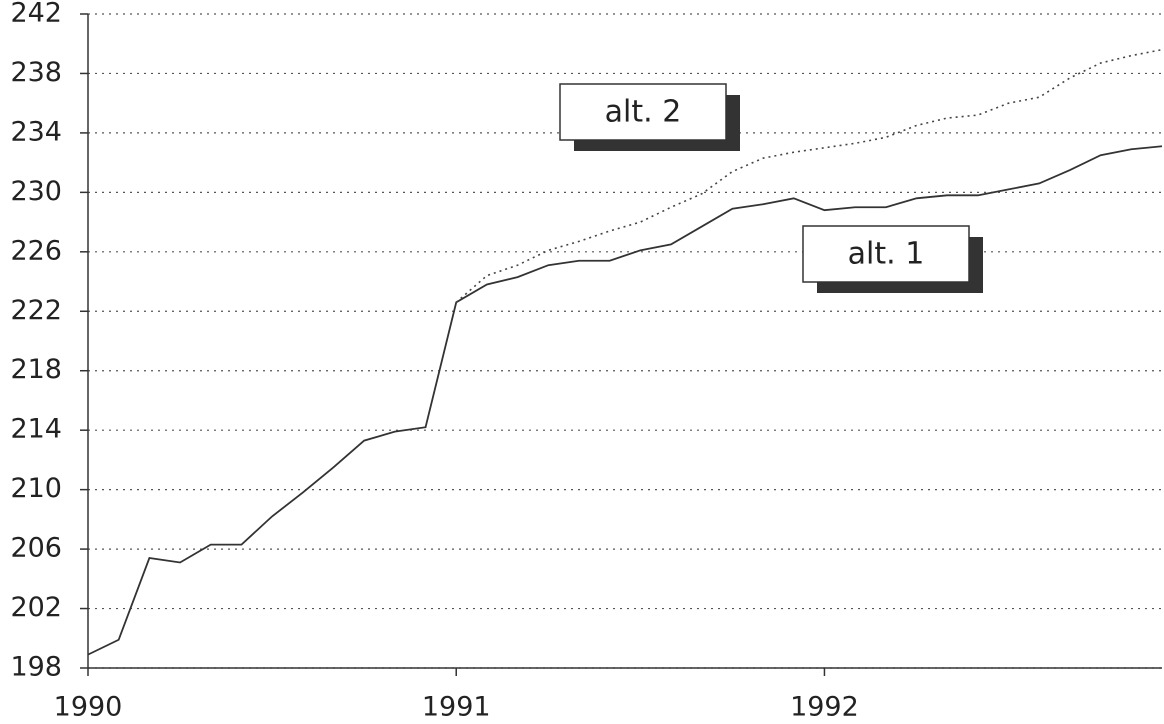  Describe the element at coordinates (36, 131) in the screenshot. I see `y-tick-label: 234` at that location.